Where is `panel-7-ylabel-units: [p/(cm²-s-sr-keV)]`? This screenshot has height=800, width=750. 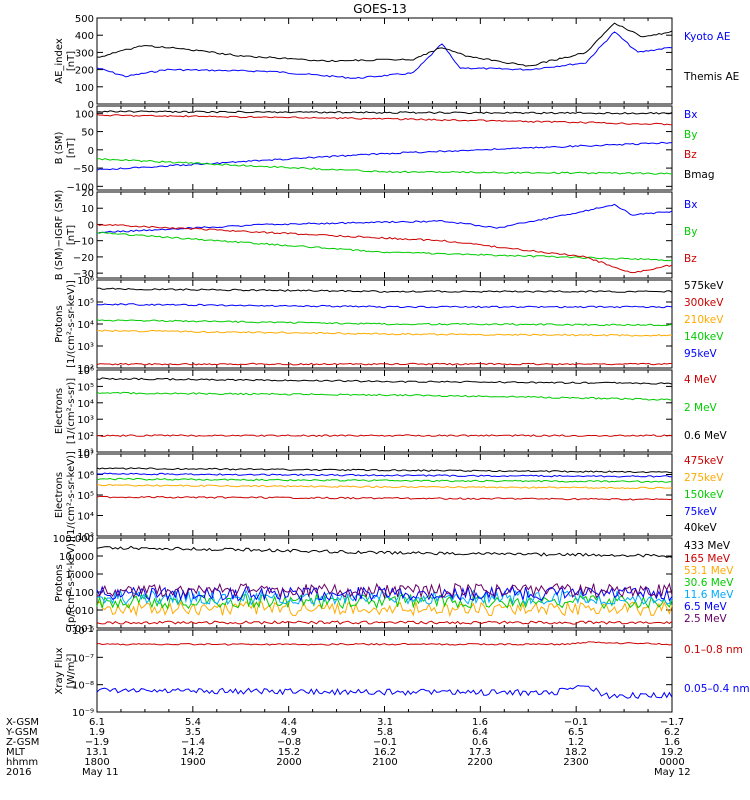 panel-7-ylabel-units: [p/(cm²-s-sr-keV)] is located at coordinates (71, 583).